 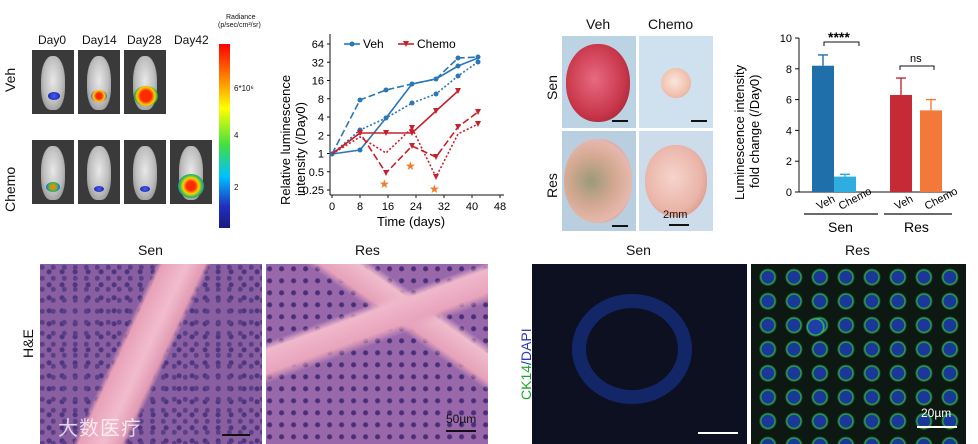 What do you see at coordinates (789, 131) in the screenshot?
I see `bar-y-tick-label: 4` at bounding box center [789, 131].